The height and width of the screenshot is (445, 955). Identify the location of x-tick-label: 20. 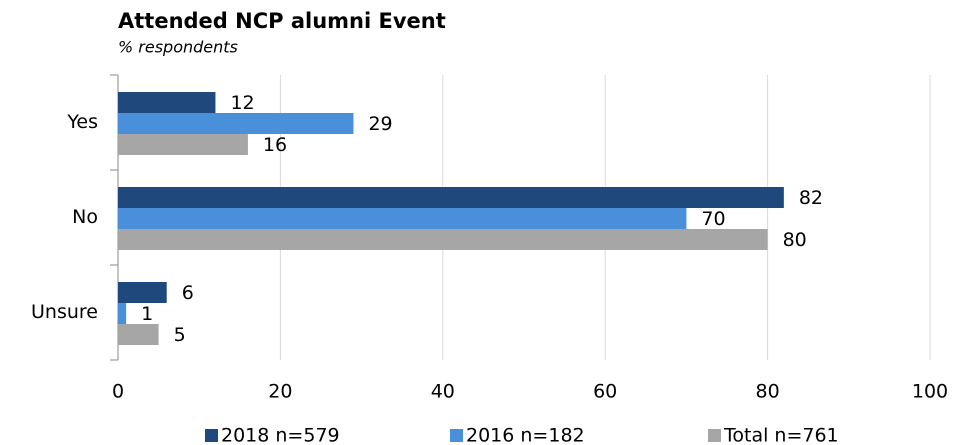
(280, 392).